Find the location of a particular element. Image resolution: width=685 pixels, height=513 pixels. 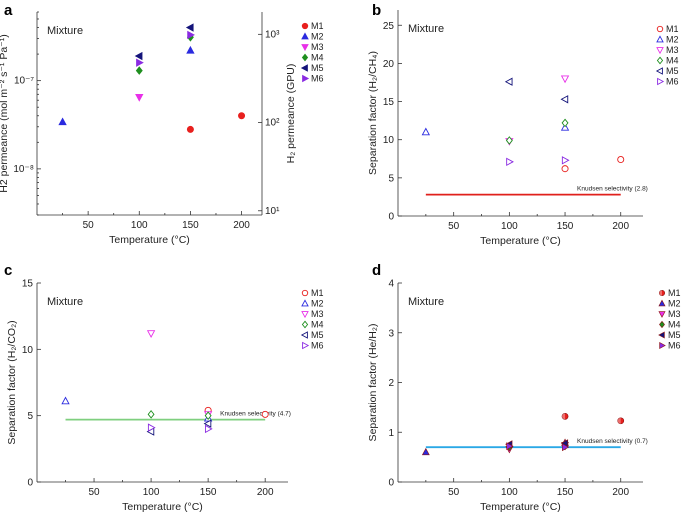

y-tick-label: 5 is located at coordinates (391, 178).